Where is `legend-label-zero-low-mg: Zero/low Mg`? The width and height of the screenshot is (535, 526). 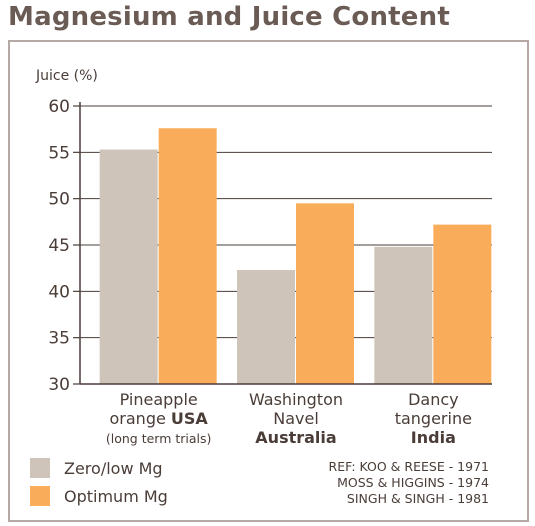
legend-label-zero-low-mg: Zero/low Mg is located at coordinates (113, 468).